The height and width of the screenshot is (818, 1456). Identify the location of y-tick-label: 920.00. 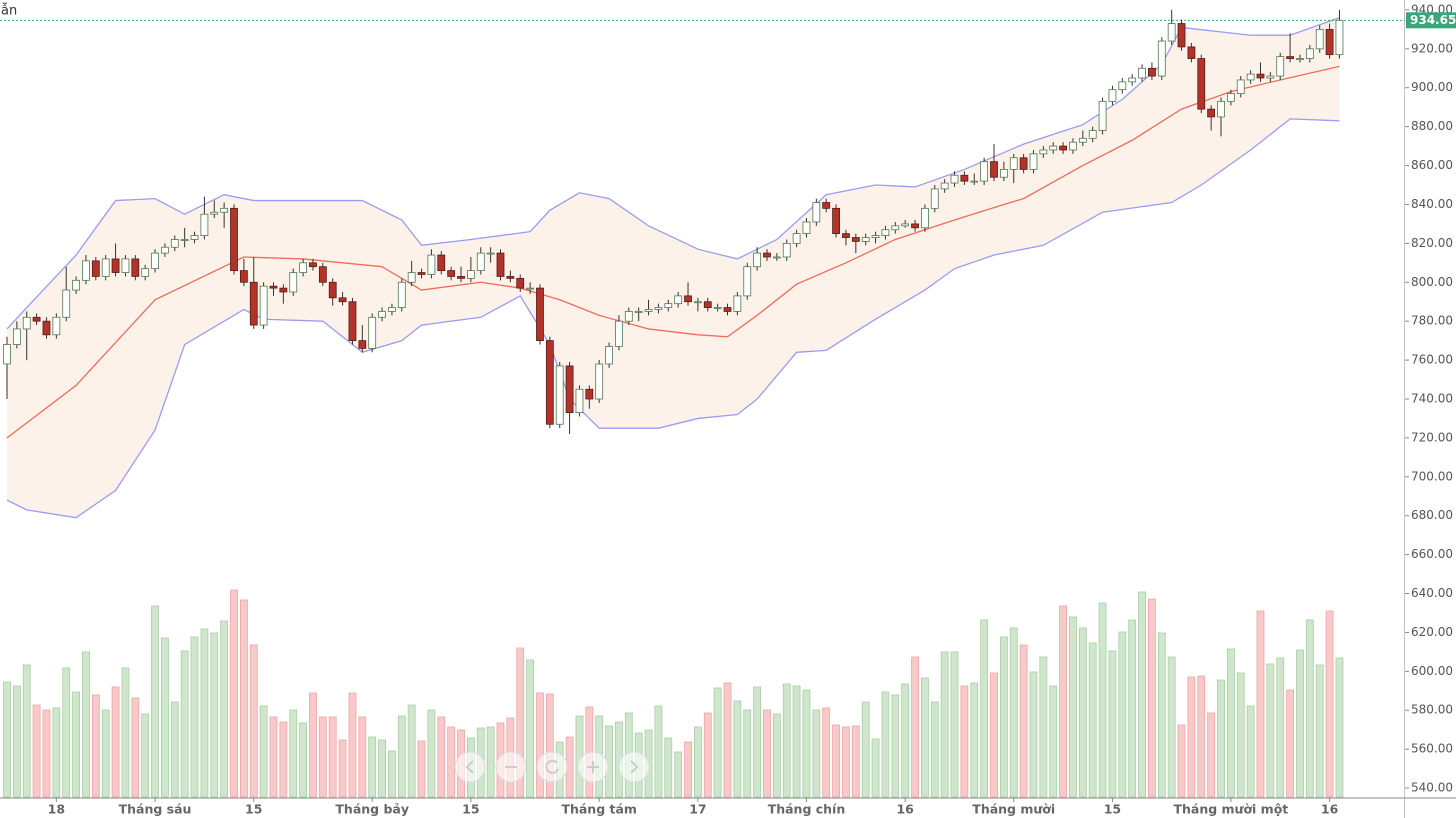
(1432, 48).